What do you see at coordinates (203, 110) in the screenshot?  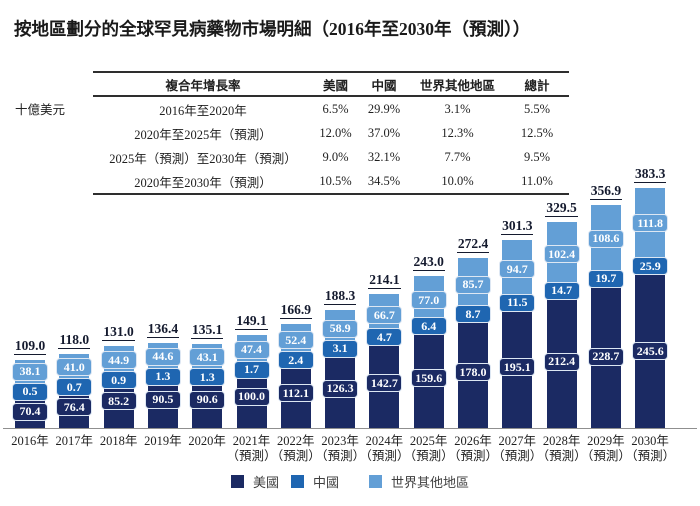 I see `table-cell: 2016年至2020年` at bounding box center [203, 110].